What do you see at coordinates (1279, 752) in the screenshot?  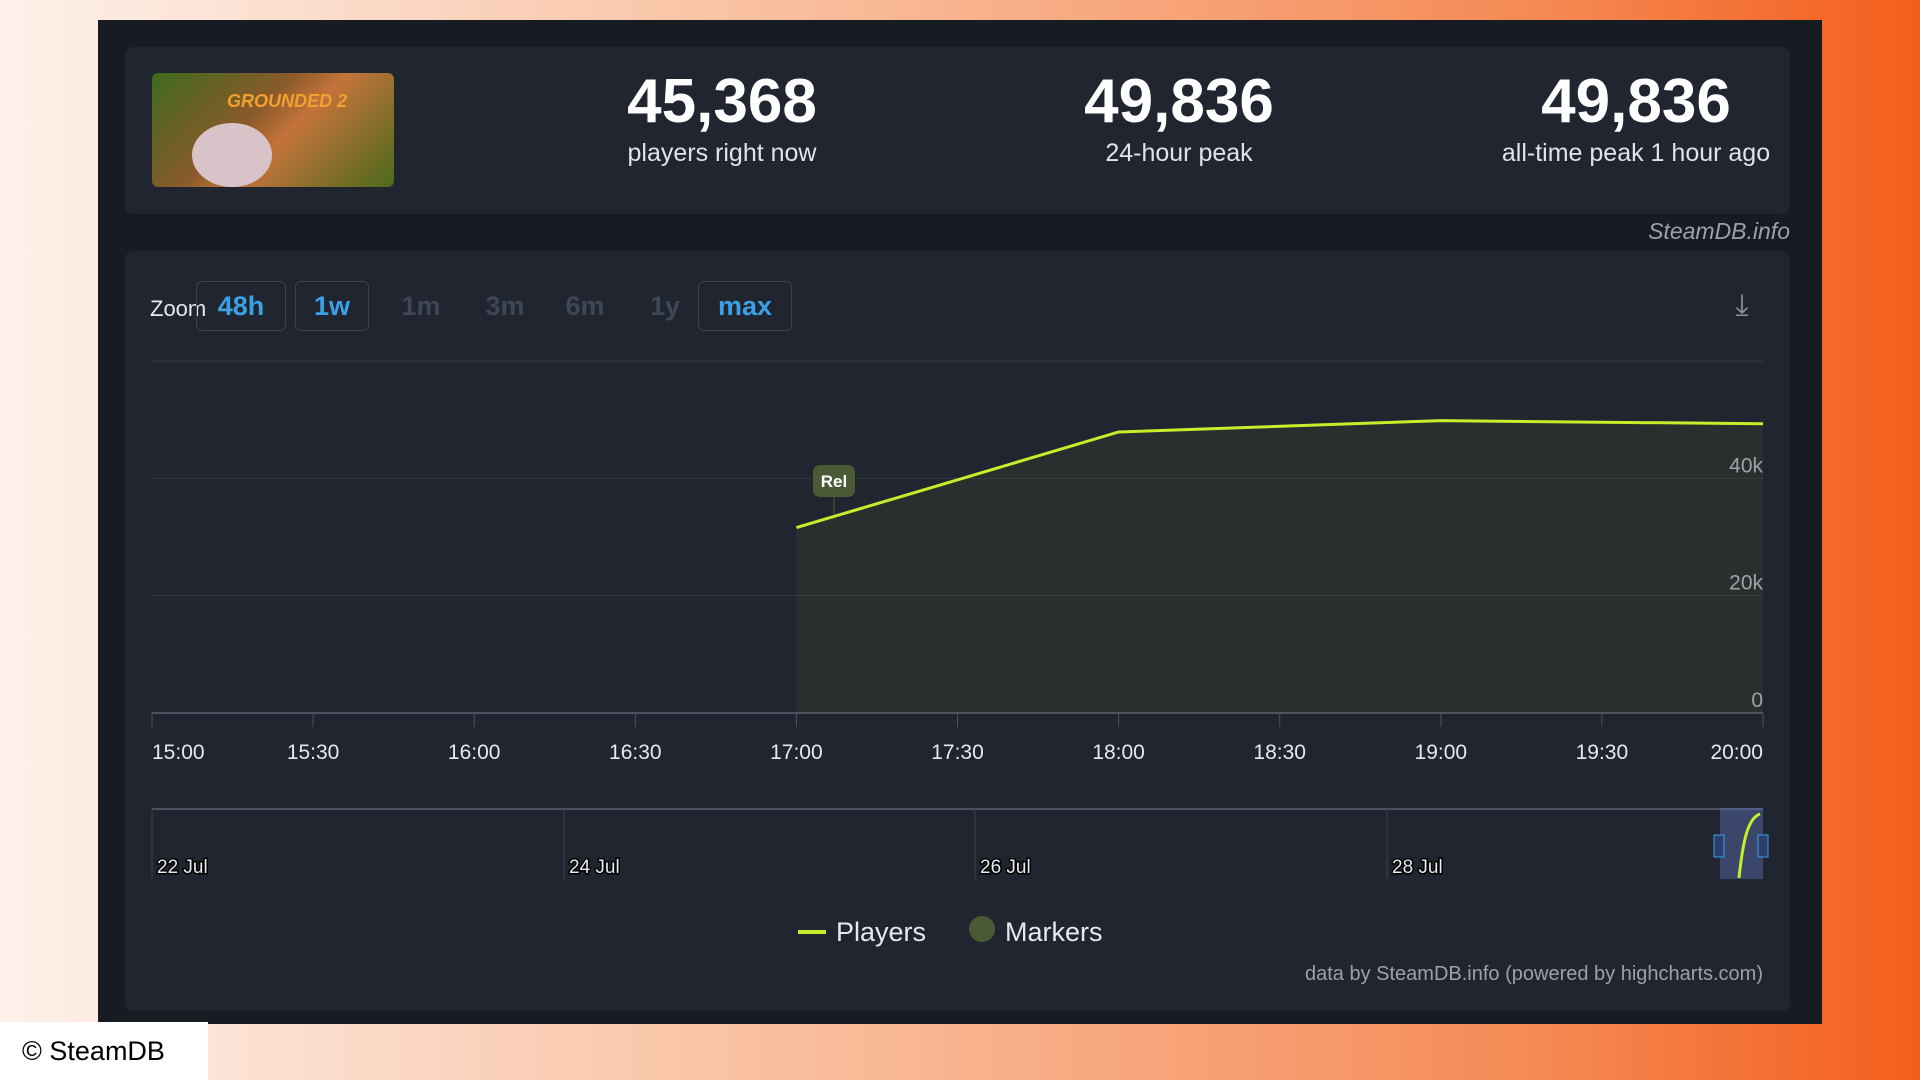 I see `x-tick-label: 18:30` at bounding box center [1279, 752].